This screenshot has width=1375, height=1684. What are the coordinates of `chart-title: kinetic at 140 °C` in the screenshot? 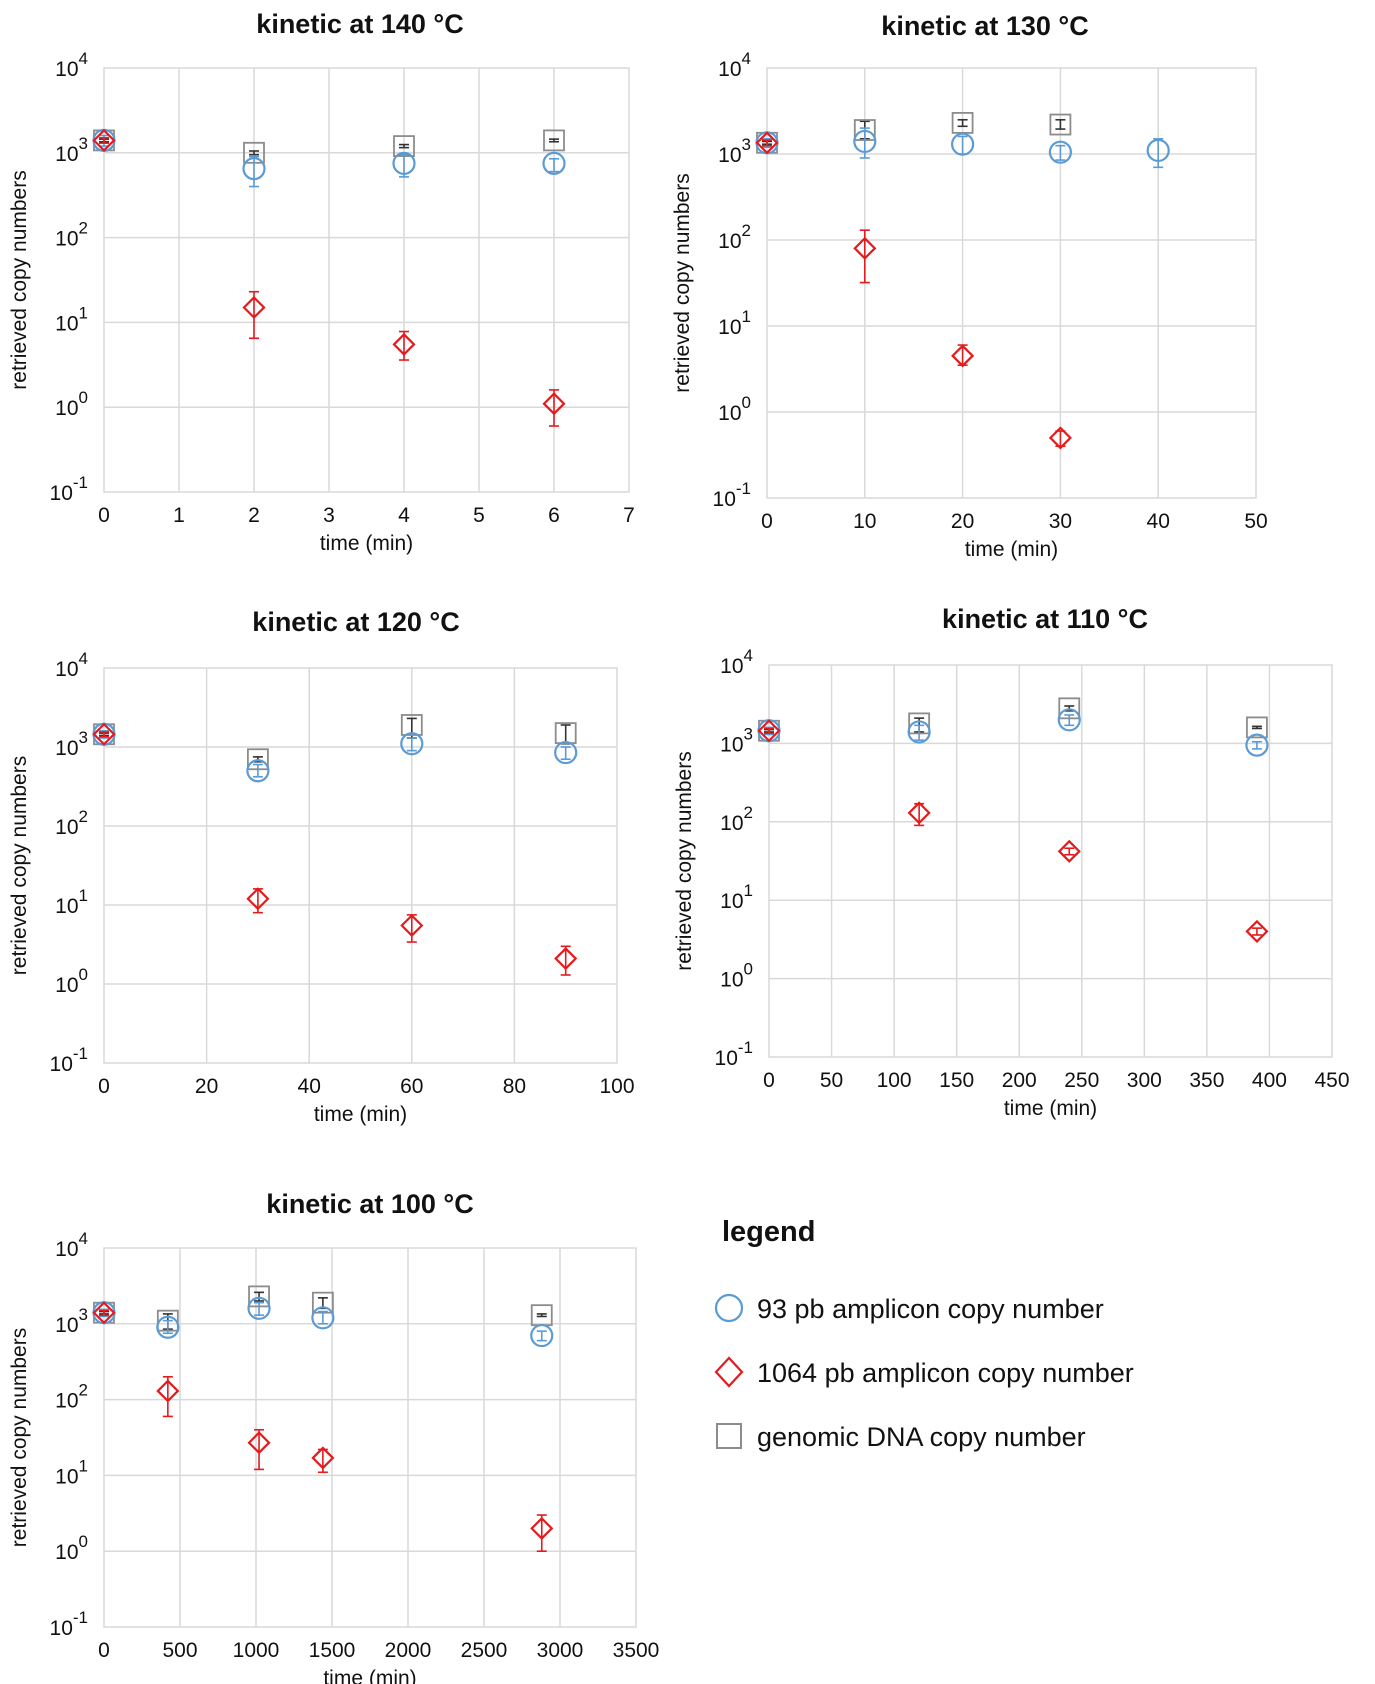 It's located at (359, 24).